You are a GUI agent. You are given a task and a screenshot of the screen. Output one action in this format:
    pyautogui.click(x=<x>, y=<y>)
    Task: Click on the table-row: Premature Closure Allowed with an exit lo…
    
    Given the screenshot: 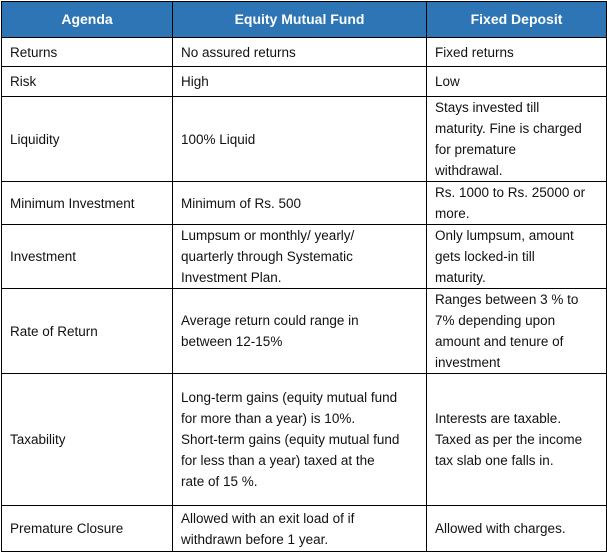 What is the action you would take?
    pyautogui.click(x=304, y=528)
    